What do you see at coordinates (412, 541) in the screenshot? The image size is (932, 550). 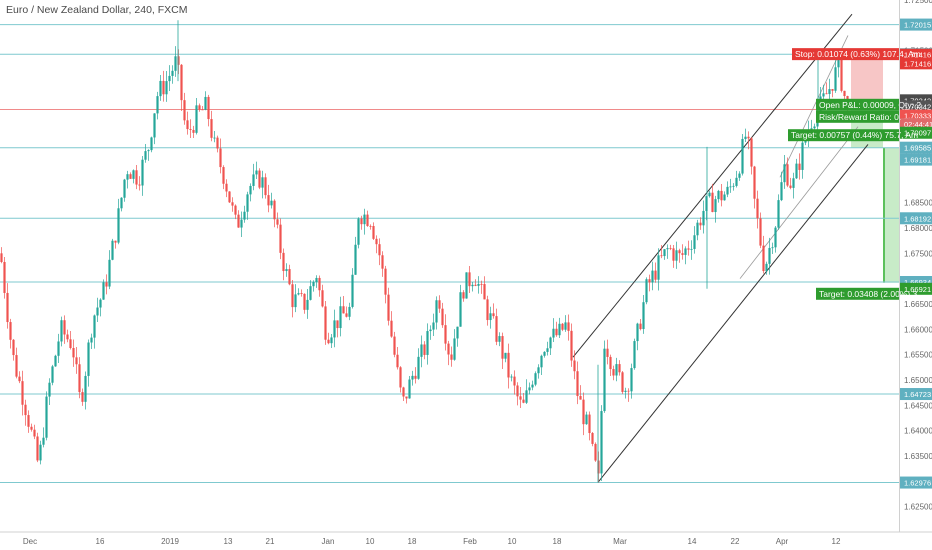 I see `x-tick-label: 18` at bounding box center [412, 541].